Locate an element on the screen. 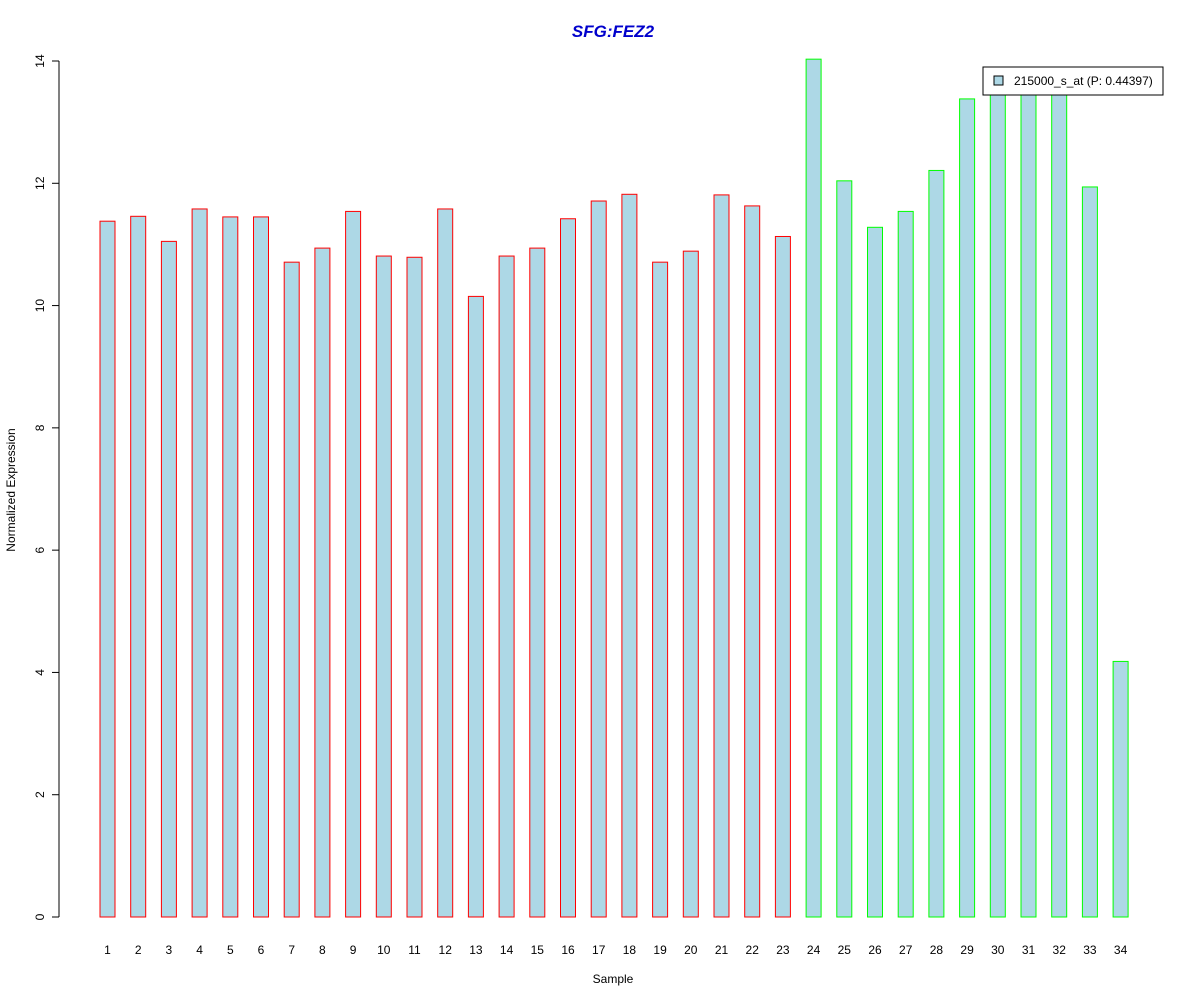  y-tick-label: 4 is located at coordinates (40, 672).